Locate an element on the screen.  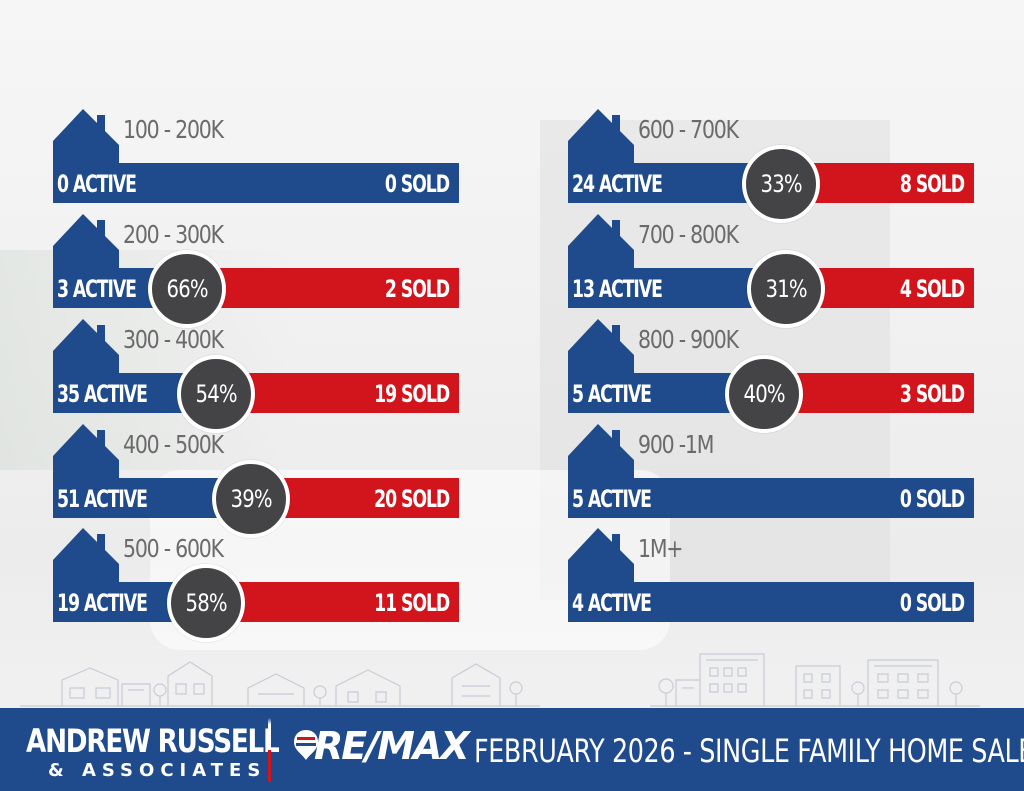
price-bracket: 800 - 900K 5 ACTIVE 3 SOLD 40% is located at coordinates (771, 375).